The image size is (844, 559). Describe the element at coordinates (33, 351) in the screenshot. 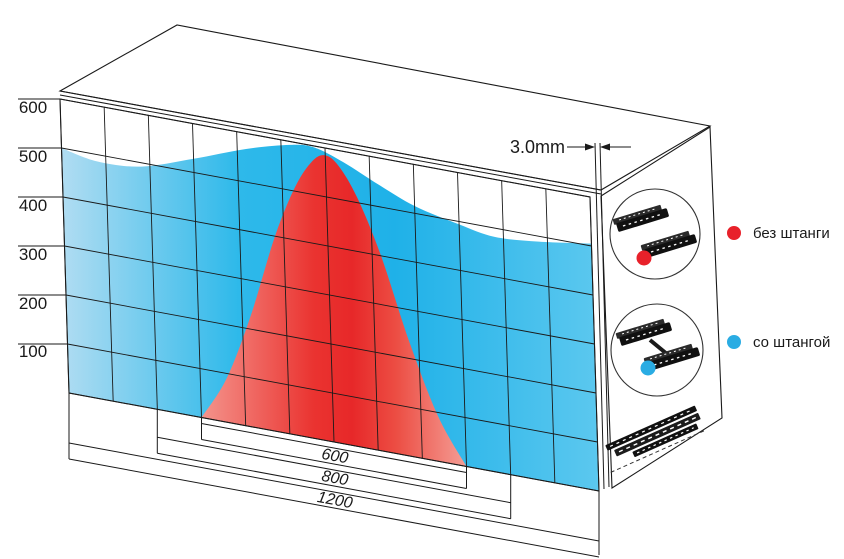

I see `y-tick-label: 100` at that location.